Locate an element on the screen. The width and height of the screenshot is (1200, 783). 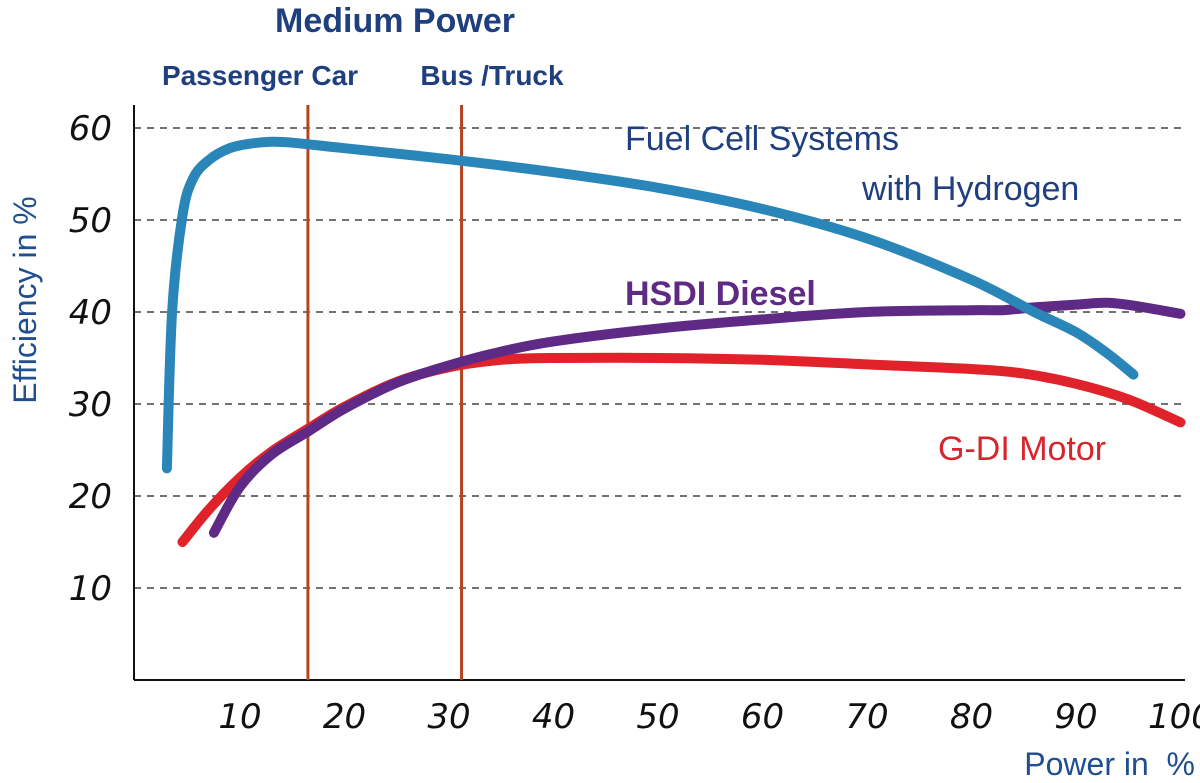
chart-title: Medium Power is located at coordinates (395, 21).